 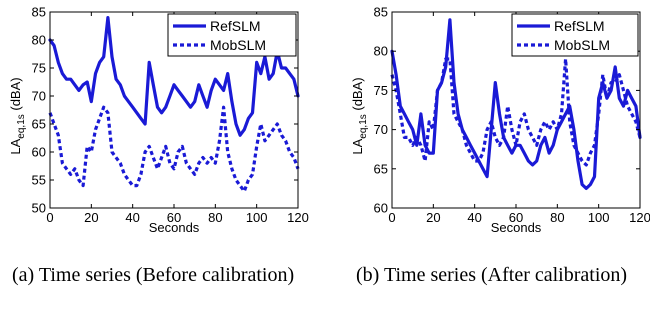 What do you see at coordinates (39, 208) in the screenshot?
I see `y-tick-label: 50` at bounding box center [39, 208].